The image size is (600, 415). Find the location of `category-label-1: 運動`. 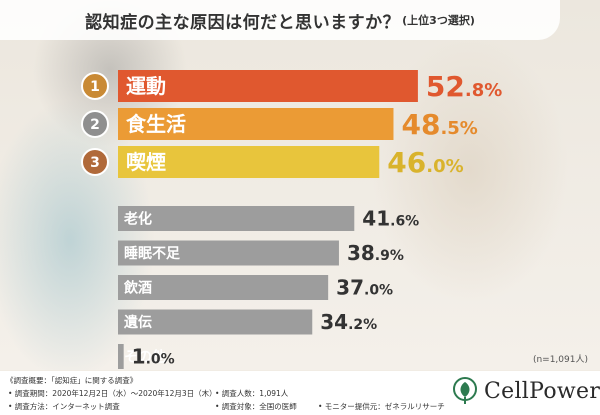

category-label-1: 運動 is located at coordinates (146, 86).